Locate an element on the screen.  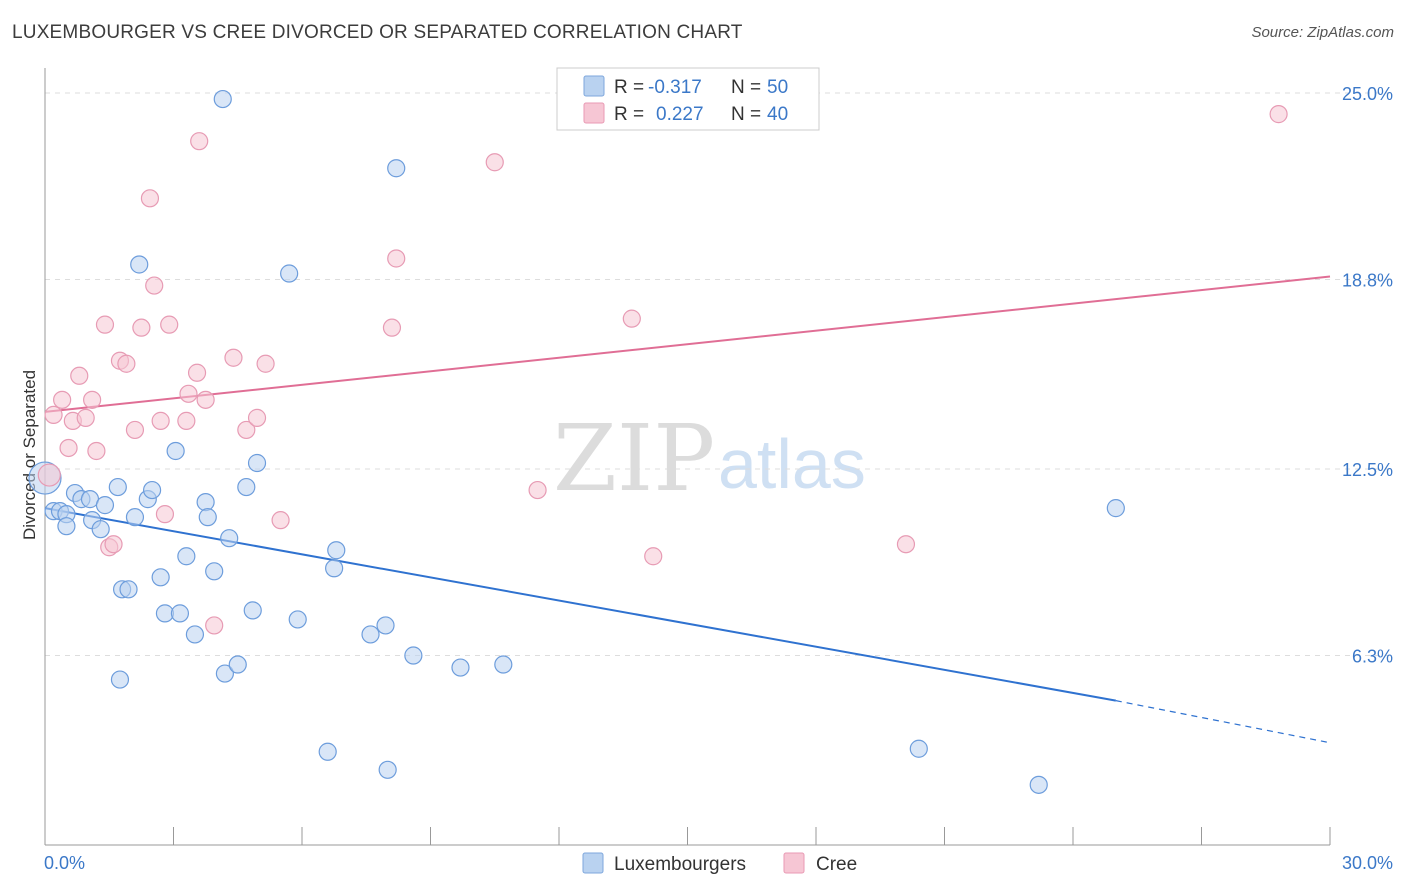
source-label: Source: ZipAtlas.com is located at coordinates (1322, 32).